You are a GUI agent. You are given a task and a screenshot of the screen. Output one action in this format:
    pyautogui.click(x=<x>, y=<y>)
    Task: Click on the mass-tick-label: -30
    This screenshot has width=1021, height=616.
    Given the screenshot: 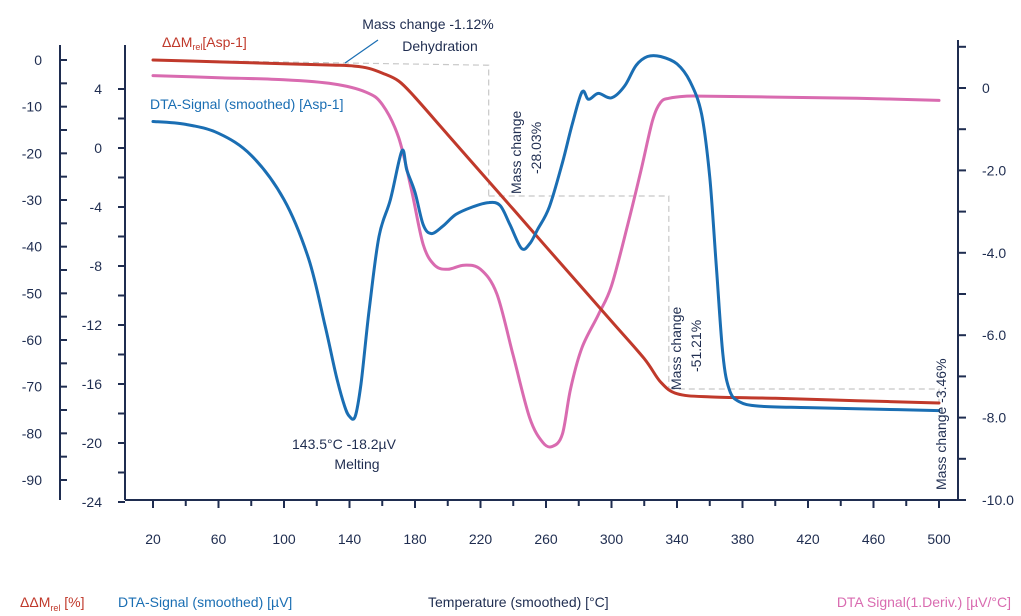 What is the action you would take?
    pyautogui.click(x=32, y=200)
    